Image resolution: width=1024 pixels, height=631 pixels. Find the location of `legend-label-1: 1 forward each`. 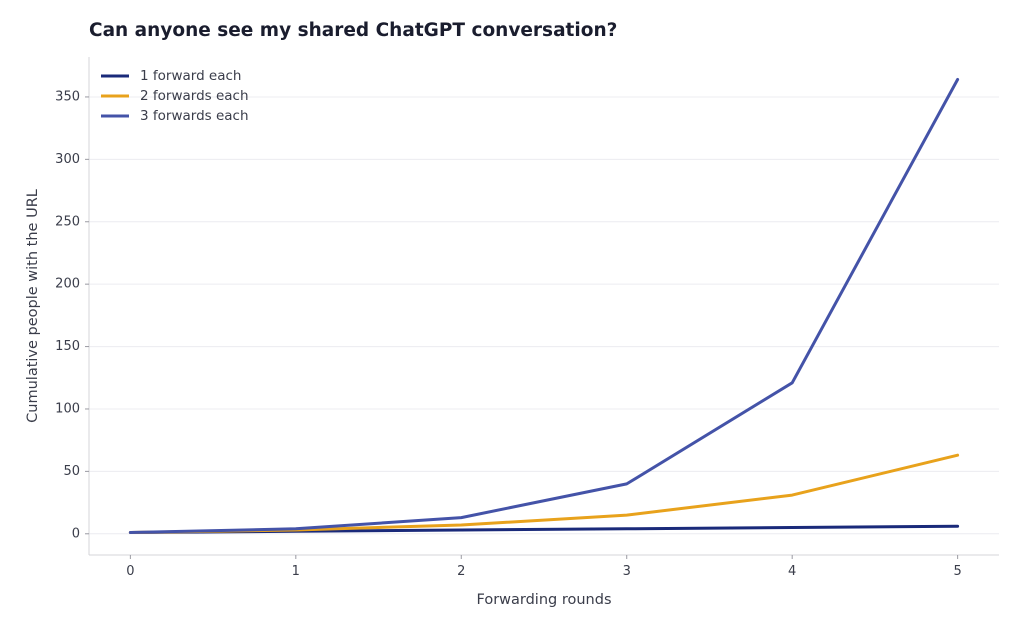

legend-label-1: 1 forward each is located at coordinates (191, 76).